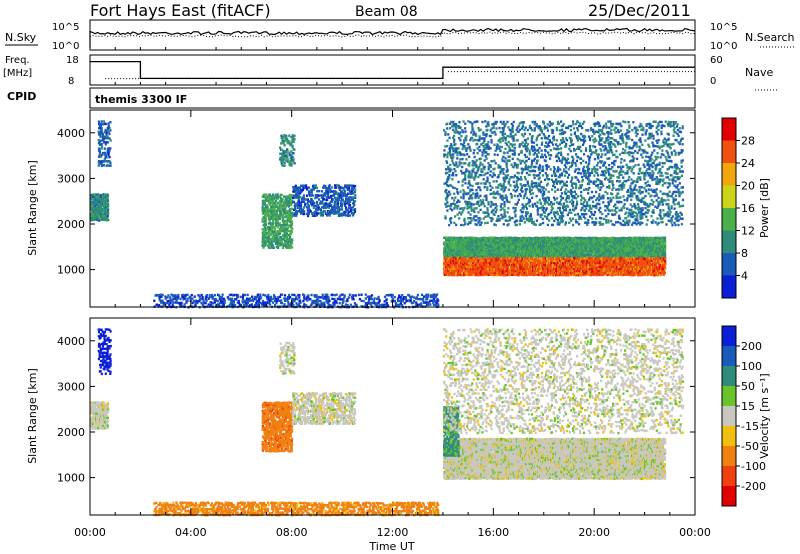 The height and width of the screenshot is (554, 800). Describe the element at coordinates (65, 46) in the screenshot. I see `nsky-tick-low: 10^0` at that location.